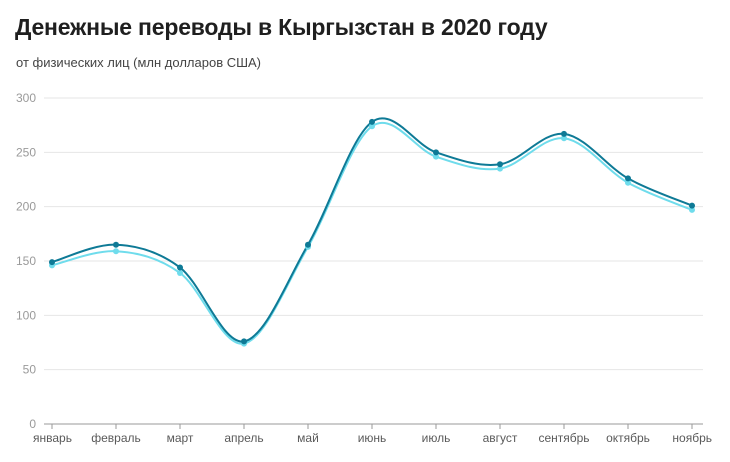 The image size is (730, 462). Describe the element at coordinates (26, 315) in the screenshot. I see `y-tick-label: 100` at that location.